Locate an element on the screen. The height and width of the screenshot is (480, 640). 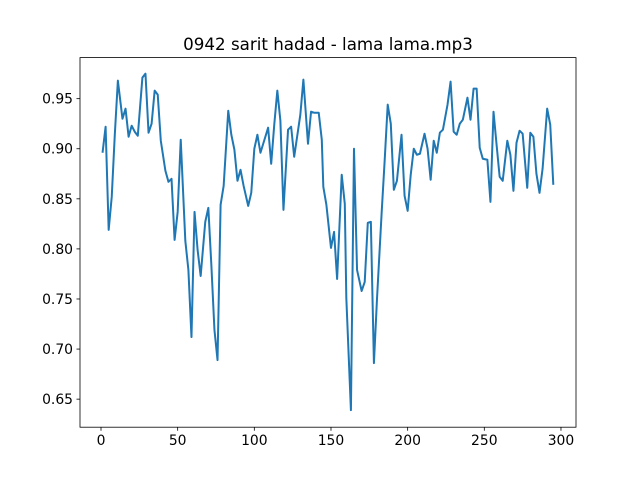
x-tick-label: 50 is located at coordinates (178, 441).